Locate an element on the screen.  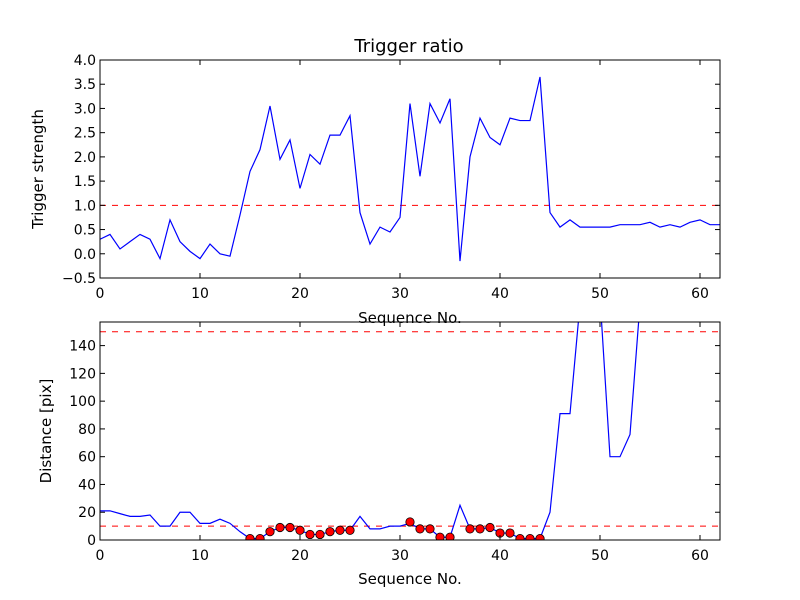
y-tick-label: −0.5 is located at coordinates (79, 279).